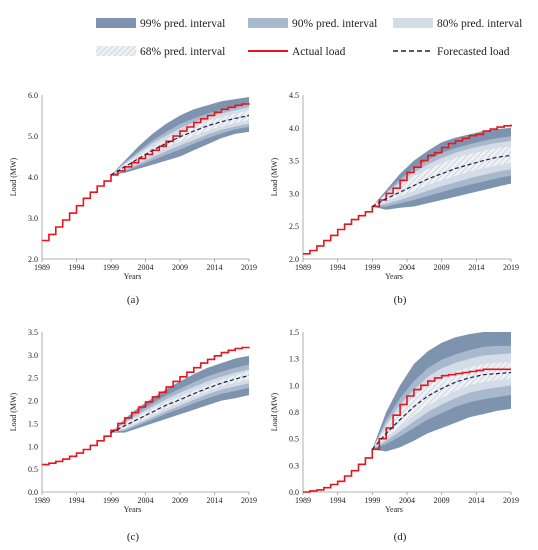 The width and height of the screenshot is (538, 550). What do you see at coordinates (334, 24) in the screenshot?
I see `legend-label: 90% pred. interval` at bounding box center [334, 24].